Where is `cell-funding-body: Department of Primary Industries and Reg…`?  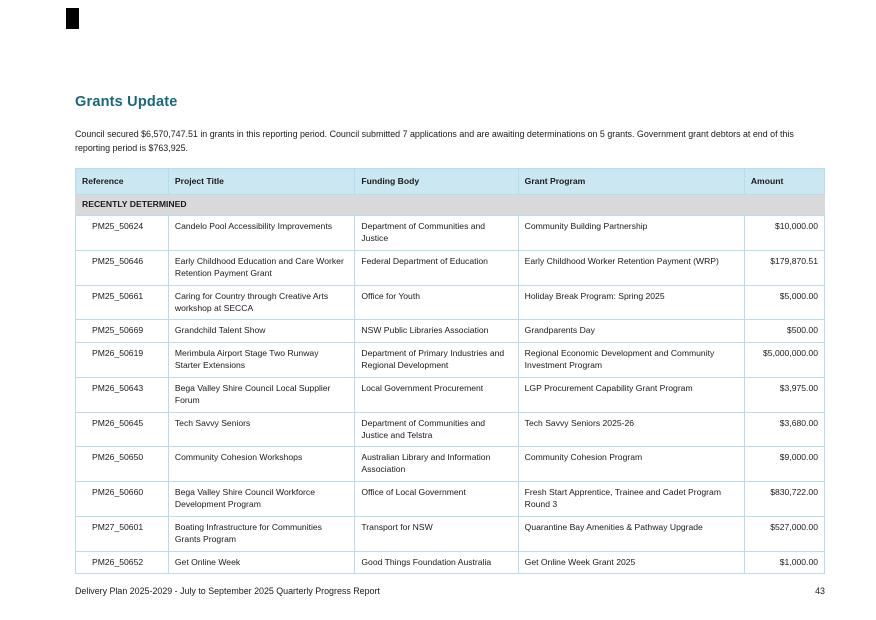 cell-funding-body: Department of Primary Industries and Reg… is located at coordinates (436, 360).